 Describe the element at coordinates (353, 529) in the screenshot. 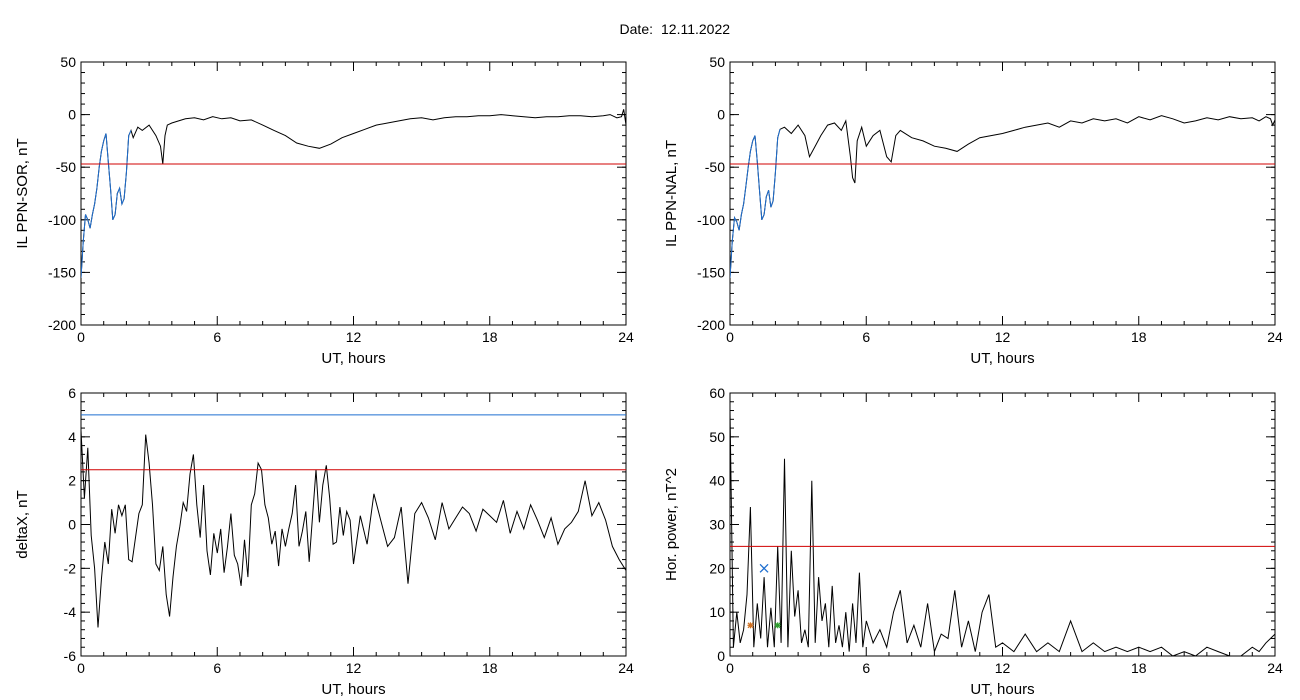

I see `series-line-deltax` at that location.